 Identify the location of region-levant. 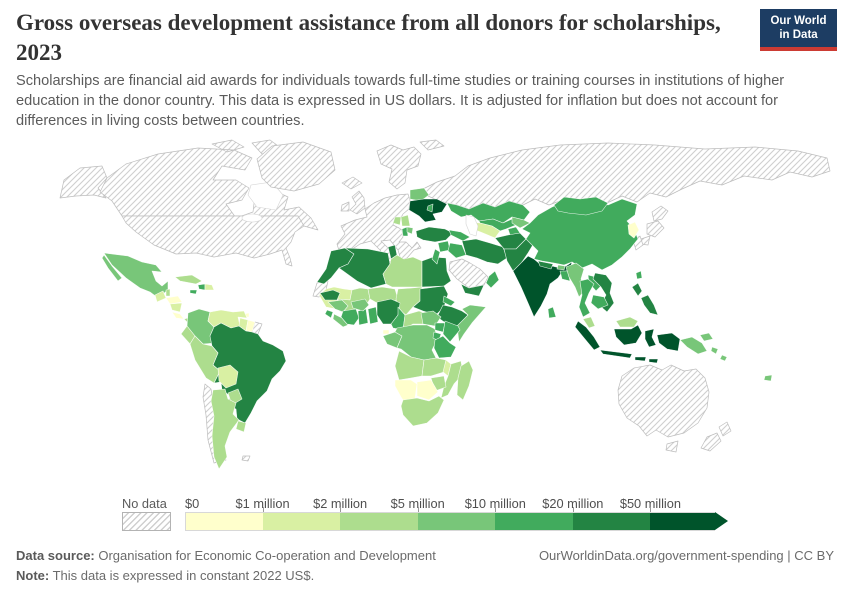
(436, 256).